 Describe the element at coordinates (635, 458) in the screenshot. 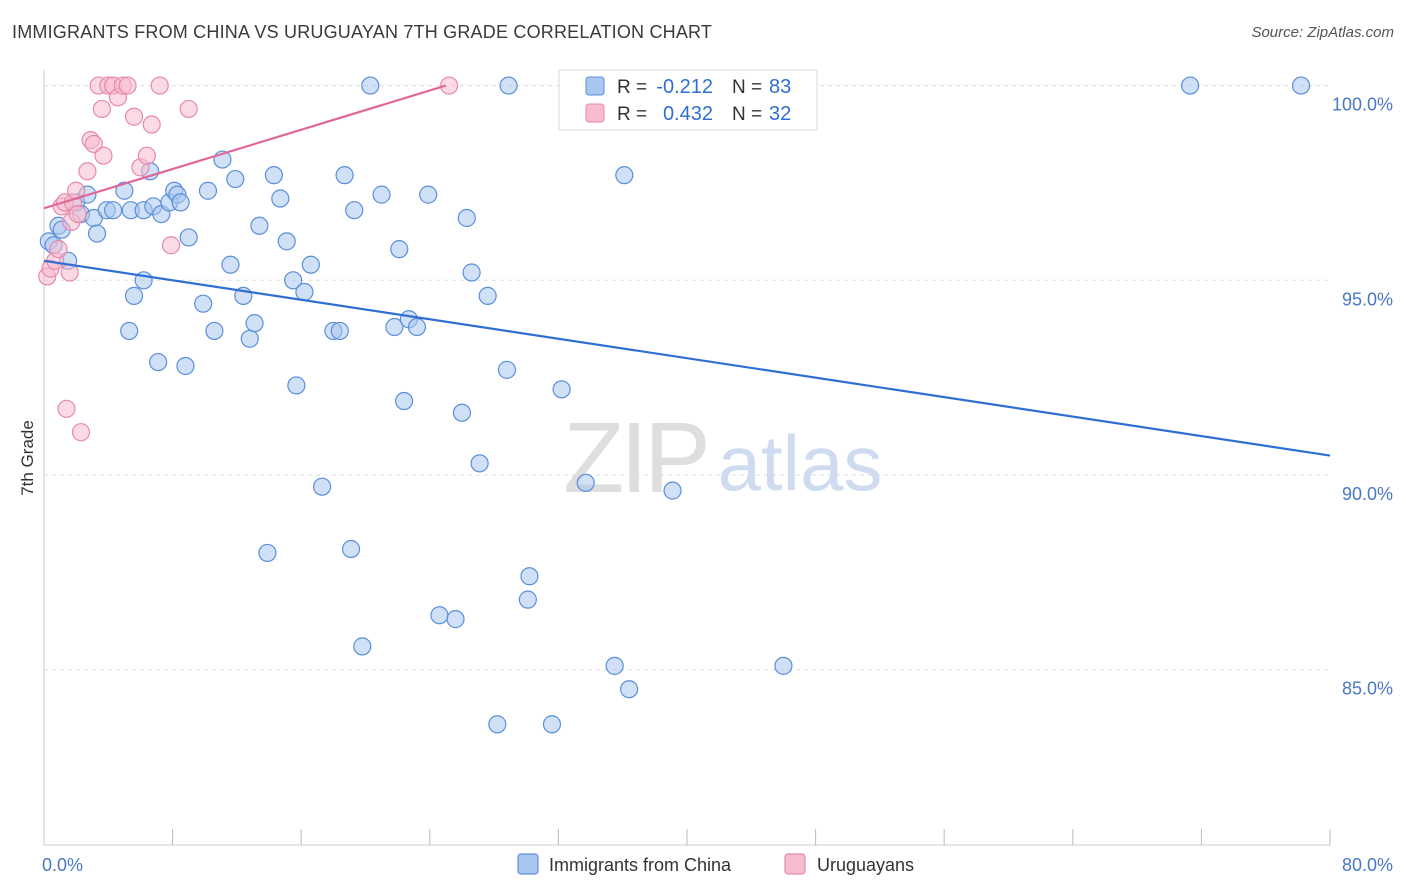

I see `watermark-zip: ZIP` at that location.